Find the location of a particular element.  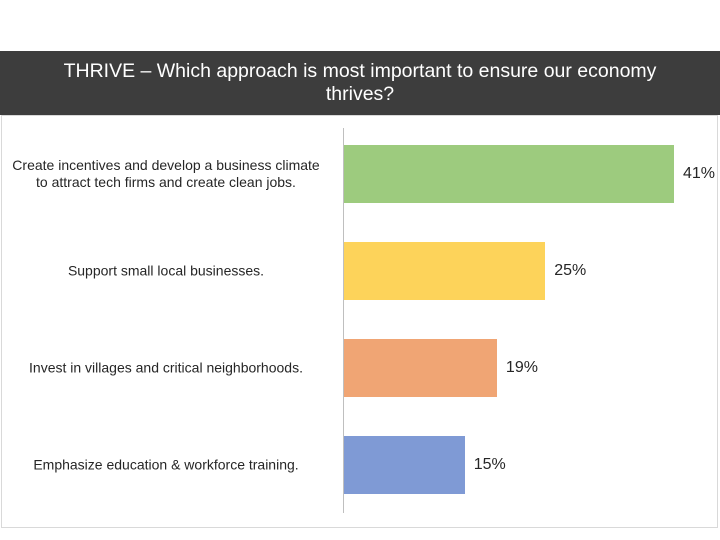

category-label-2: Support small local businesses. is located at coordinates (166, 270).